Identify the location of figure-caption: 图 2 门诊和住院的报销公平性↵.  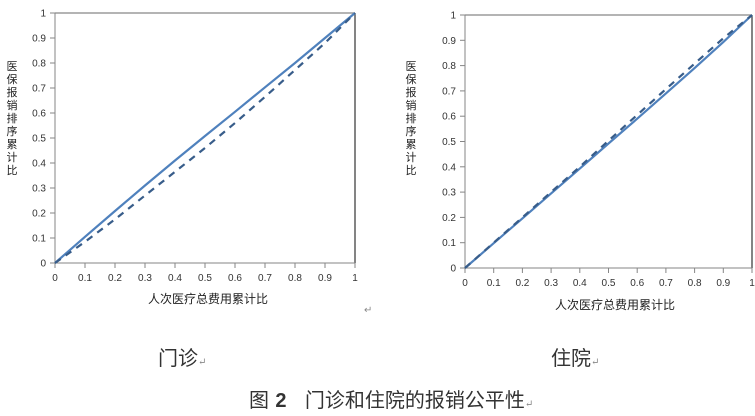
(391, 398).